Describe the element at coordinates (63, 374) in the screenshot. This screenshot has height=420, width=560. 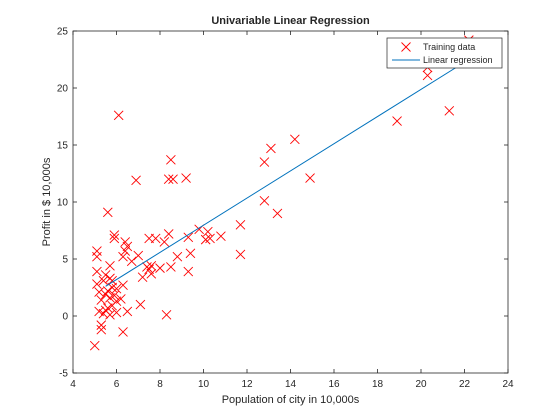
I see `y-tick-label: -5` at that location.